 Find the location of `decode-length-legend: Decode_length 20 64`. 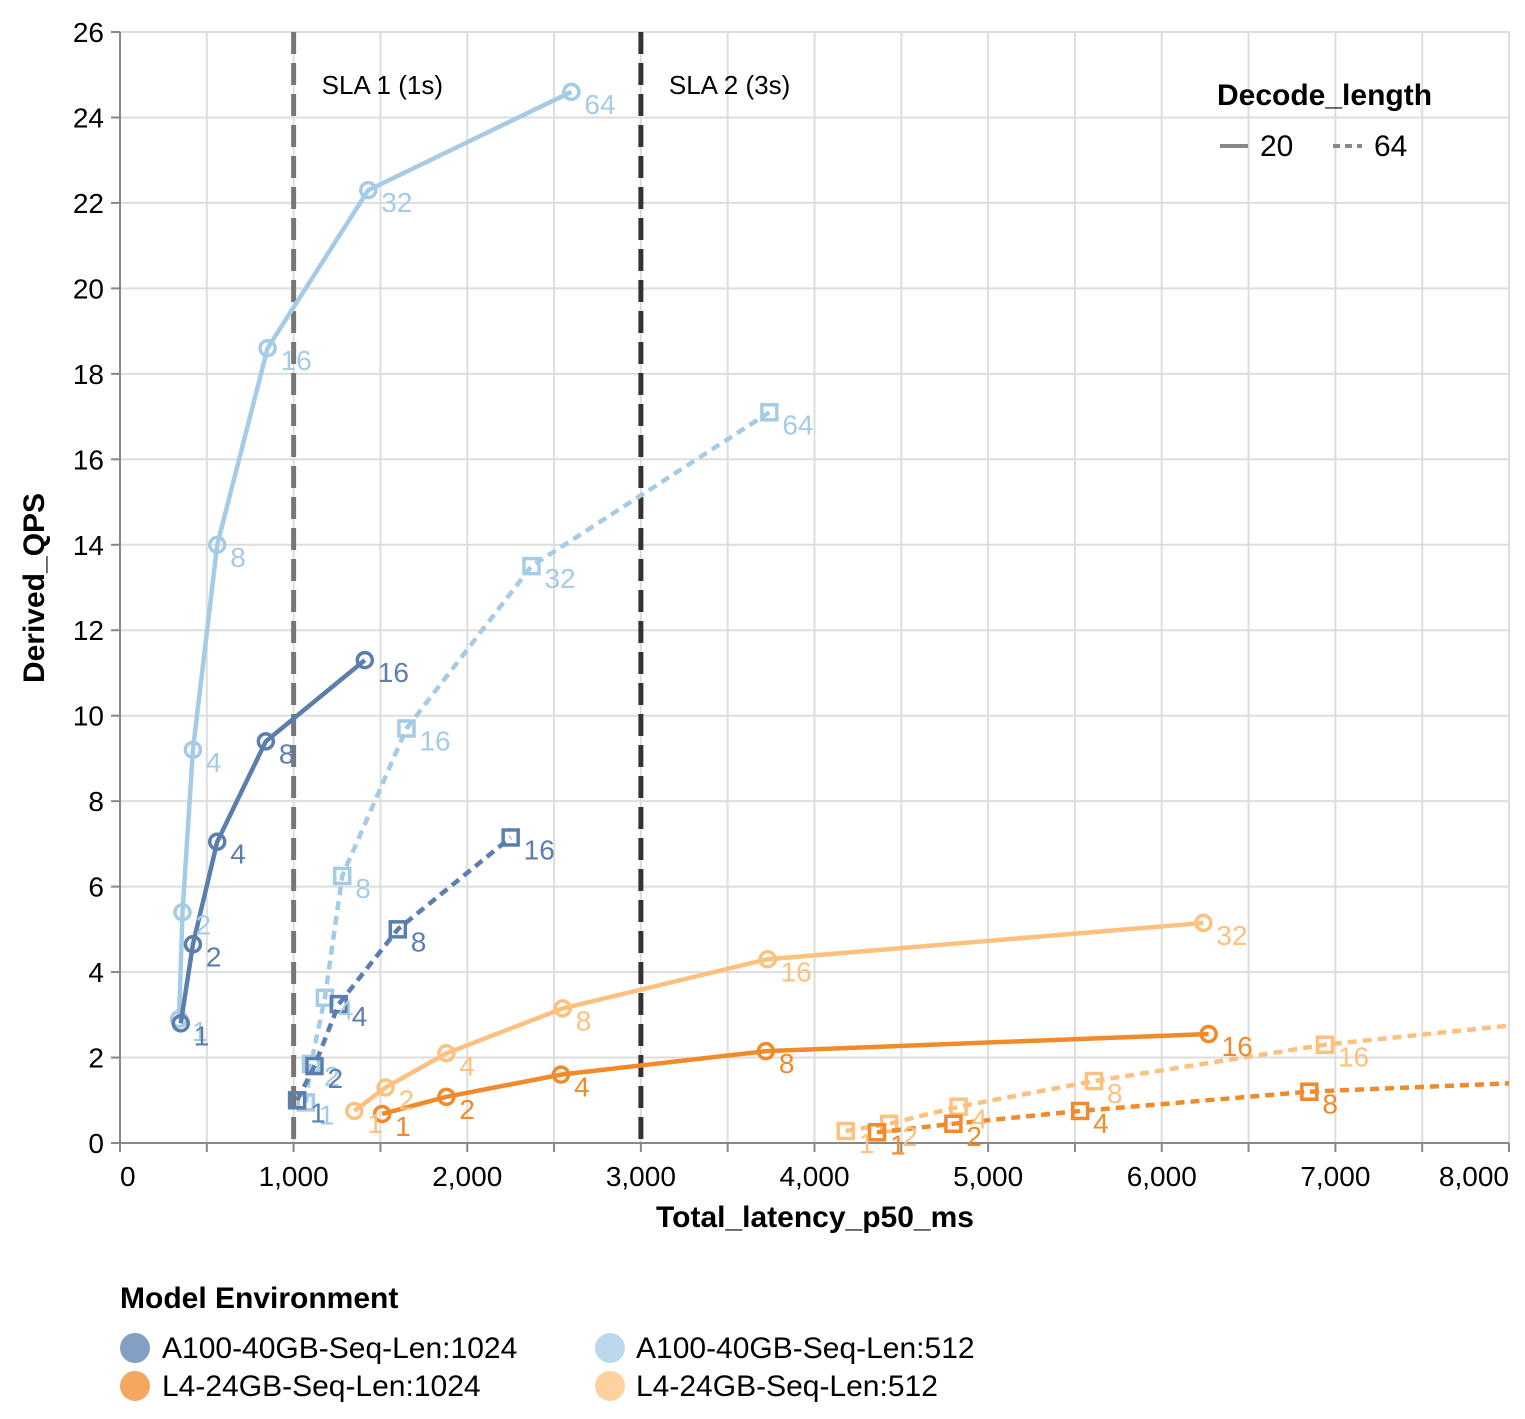

decode-length-legend: Decode_length 20 64 is located at coordinates (1324, 121).